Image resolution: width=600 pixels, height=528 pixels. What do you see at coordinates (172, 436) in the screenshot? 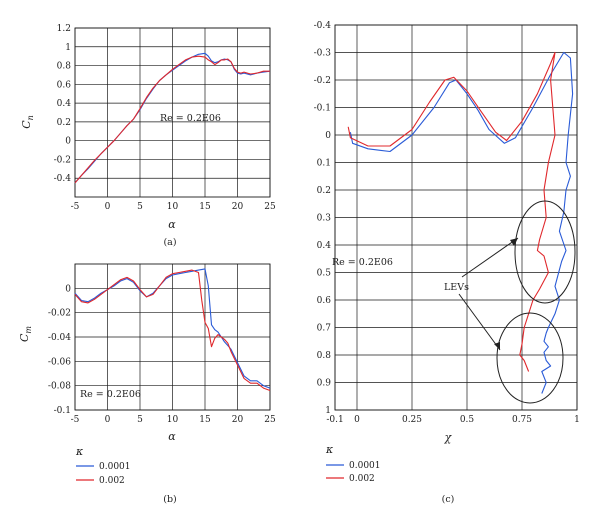
I see `panel-b-xlabel: α` at bounding box center [172, 436].